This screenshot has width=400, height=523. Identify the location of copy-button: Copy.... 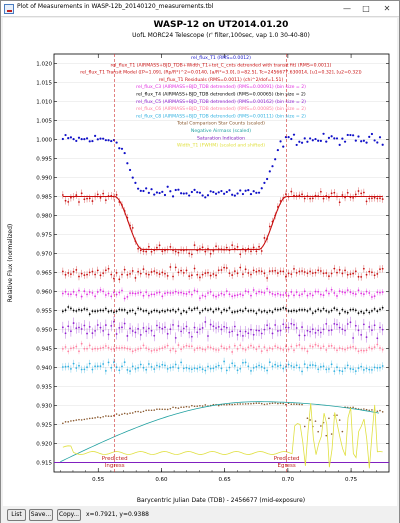
(69, 515).